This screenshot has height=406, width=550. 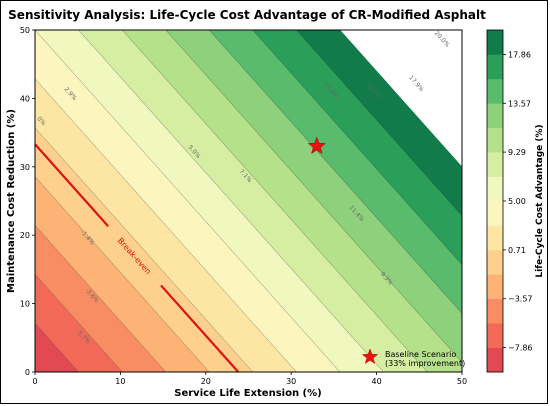 I want to click on colorbar-ticks: 17.86 13.57 9.29 5.00 0.71 −3.57 −7.86, so click(x=518, y=201).